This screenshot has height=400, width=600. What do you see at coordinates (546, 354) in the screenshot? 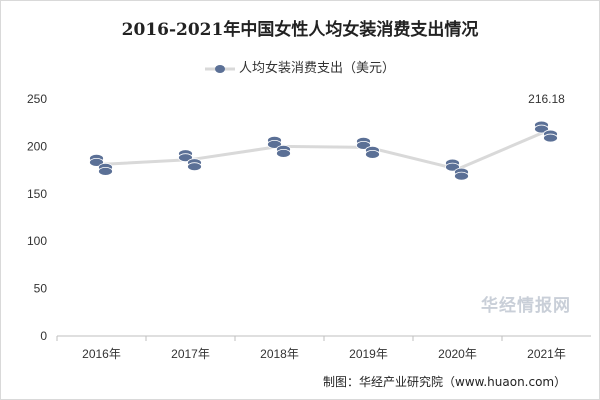
I see `x-tick-label: 2021年` at bounding box center [546, 354].